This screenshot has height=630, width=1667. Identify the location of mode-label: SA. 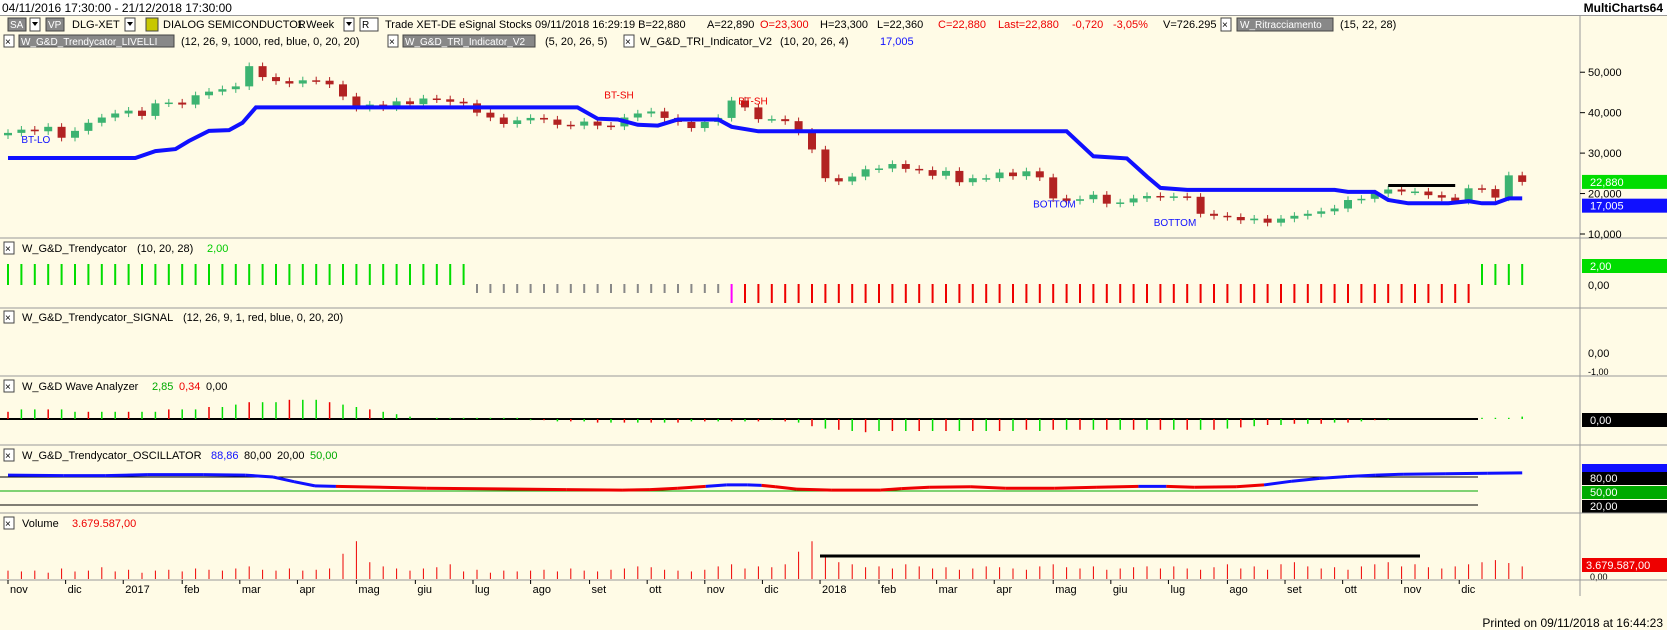
(17, 25).